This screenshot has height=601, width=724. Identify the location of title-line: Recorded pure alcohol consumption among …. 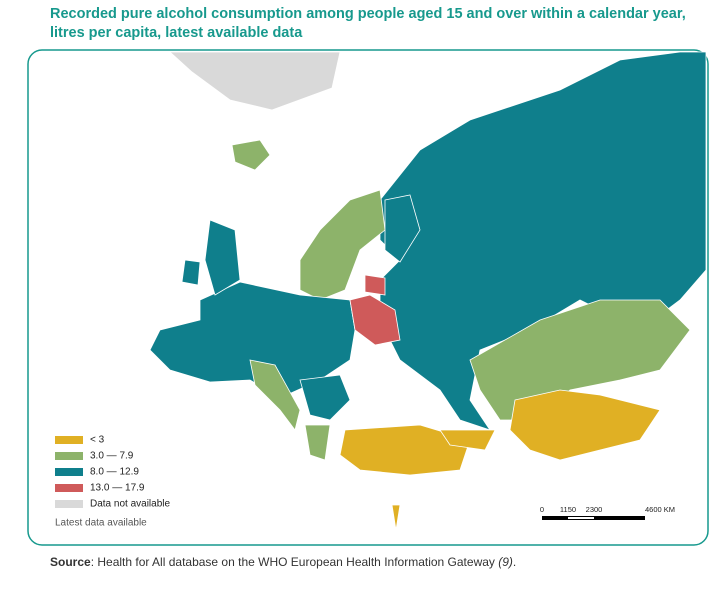
(368, 14).